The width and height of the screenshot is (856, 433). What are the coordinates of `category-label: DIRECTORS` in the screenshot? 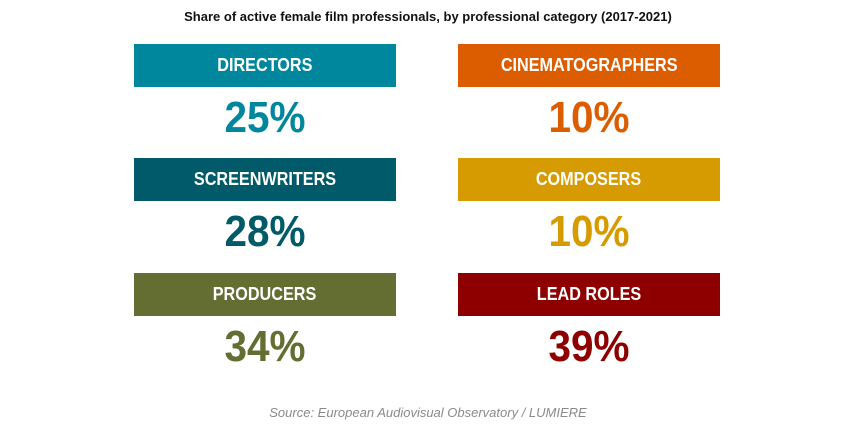 It's located at (265, 65).